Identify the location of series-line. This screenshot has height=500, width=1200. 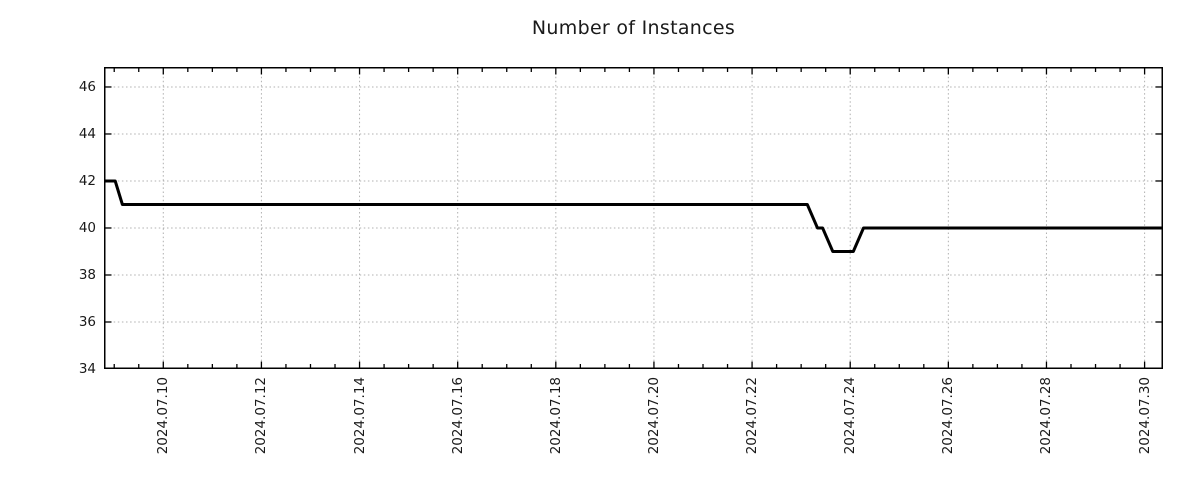
(633, 216).